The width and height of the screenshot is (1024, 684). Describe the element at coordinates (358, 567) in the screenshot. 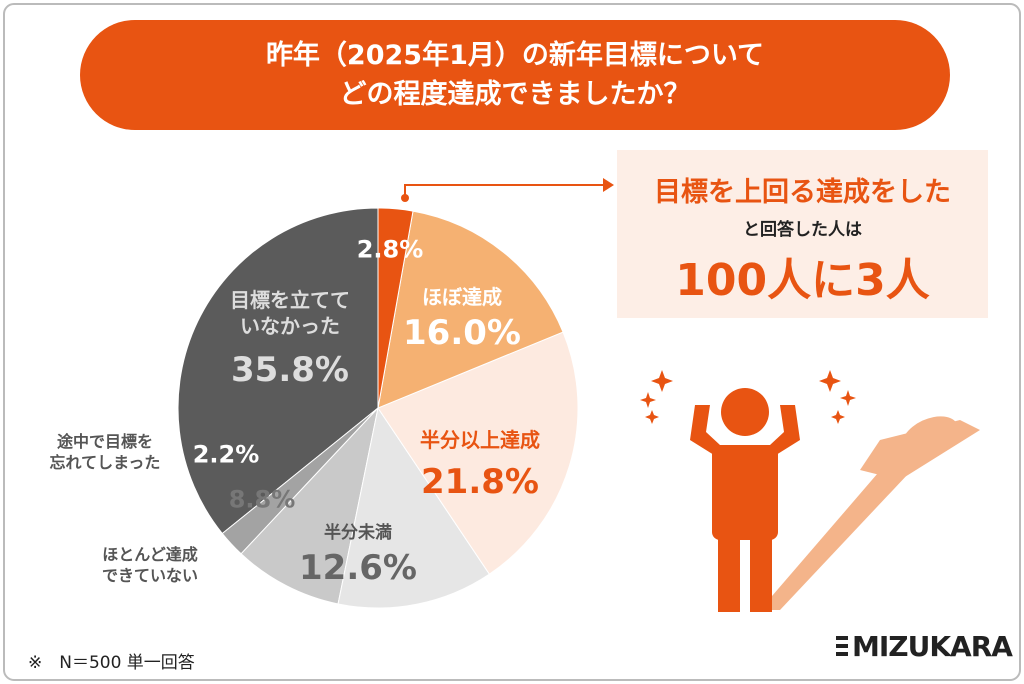

I see `value-label: 12.6%` at that location.